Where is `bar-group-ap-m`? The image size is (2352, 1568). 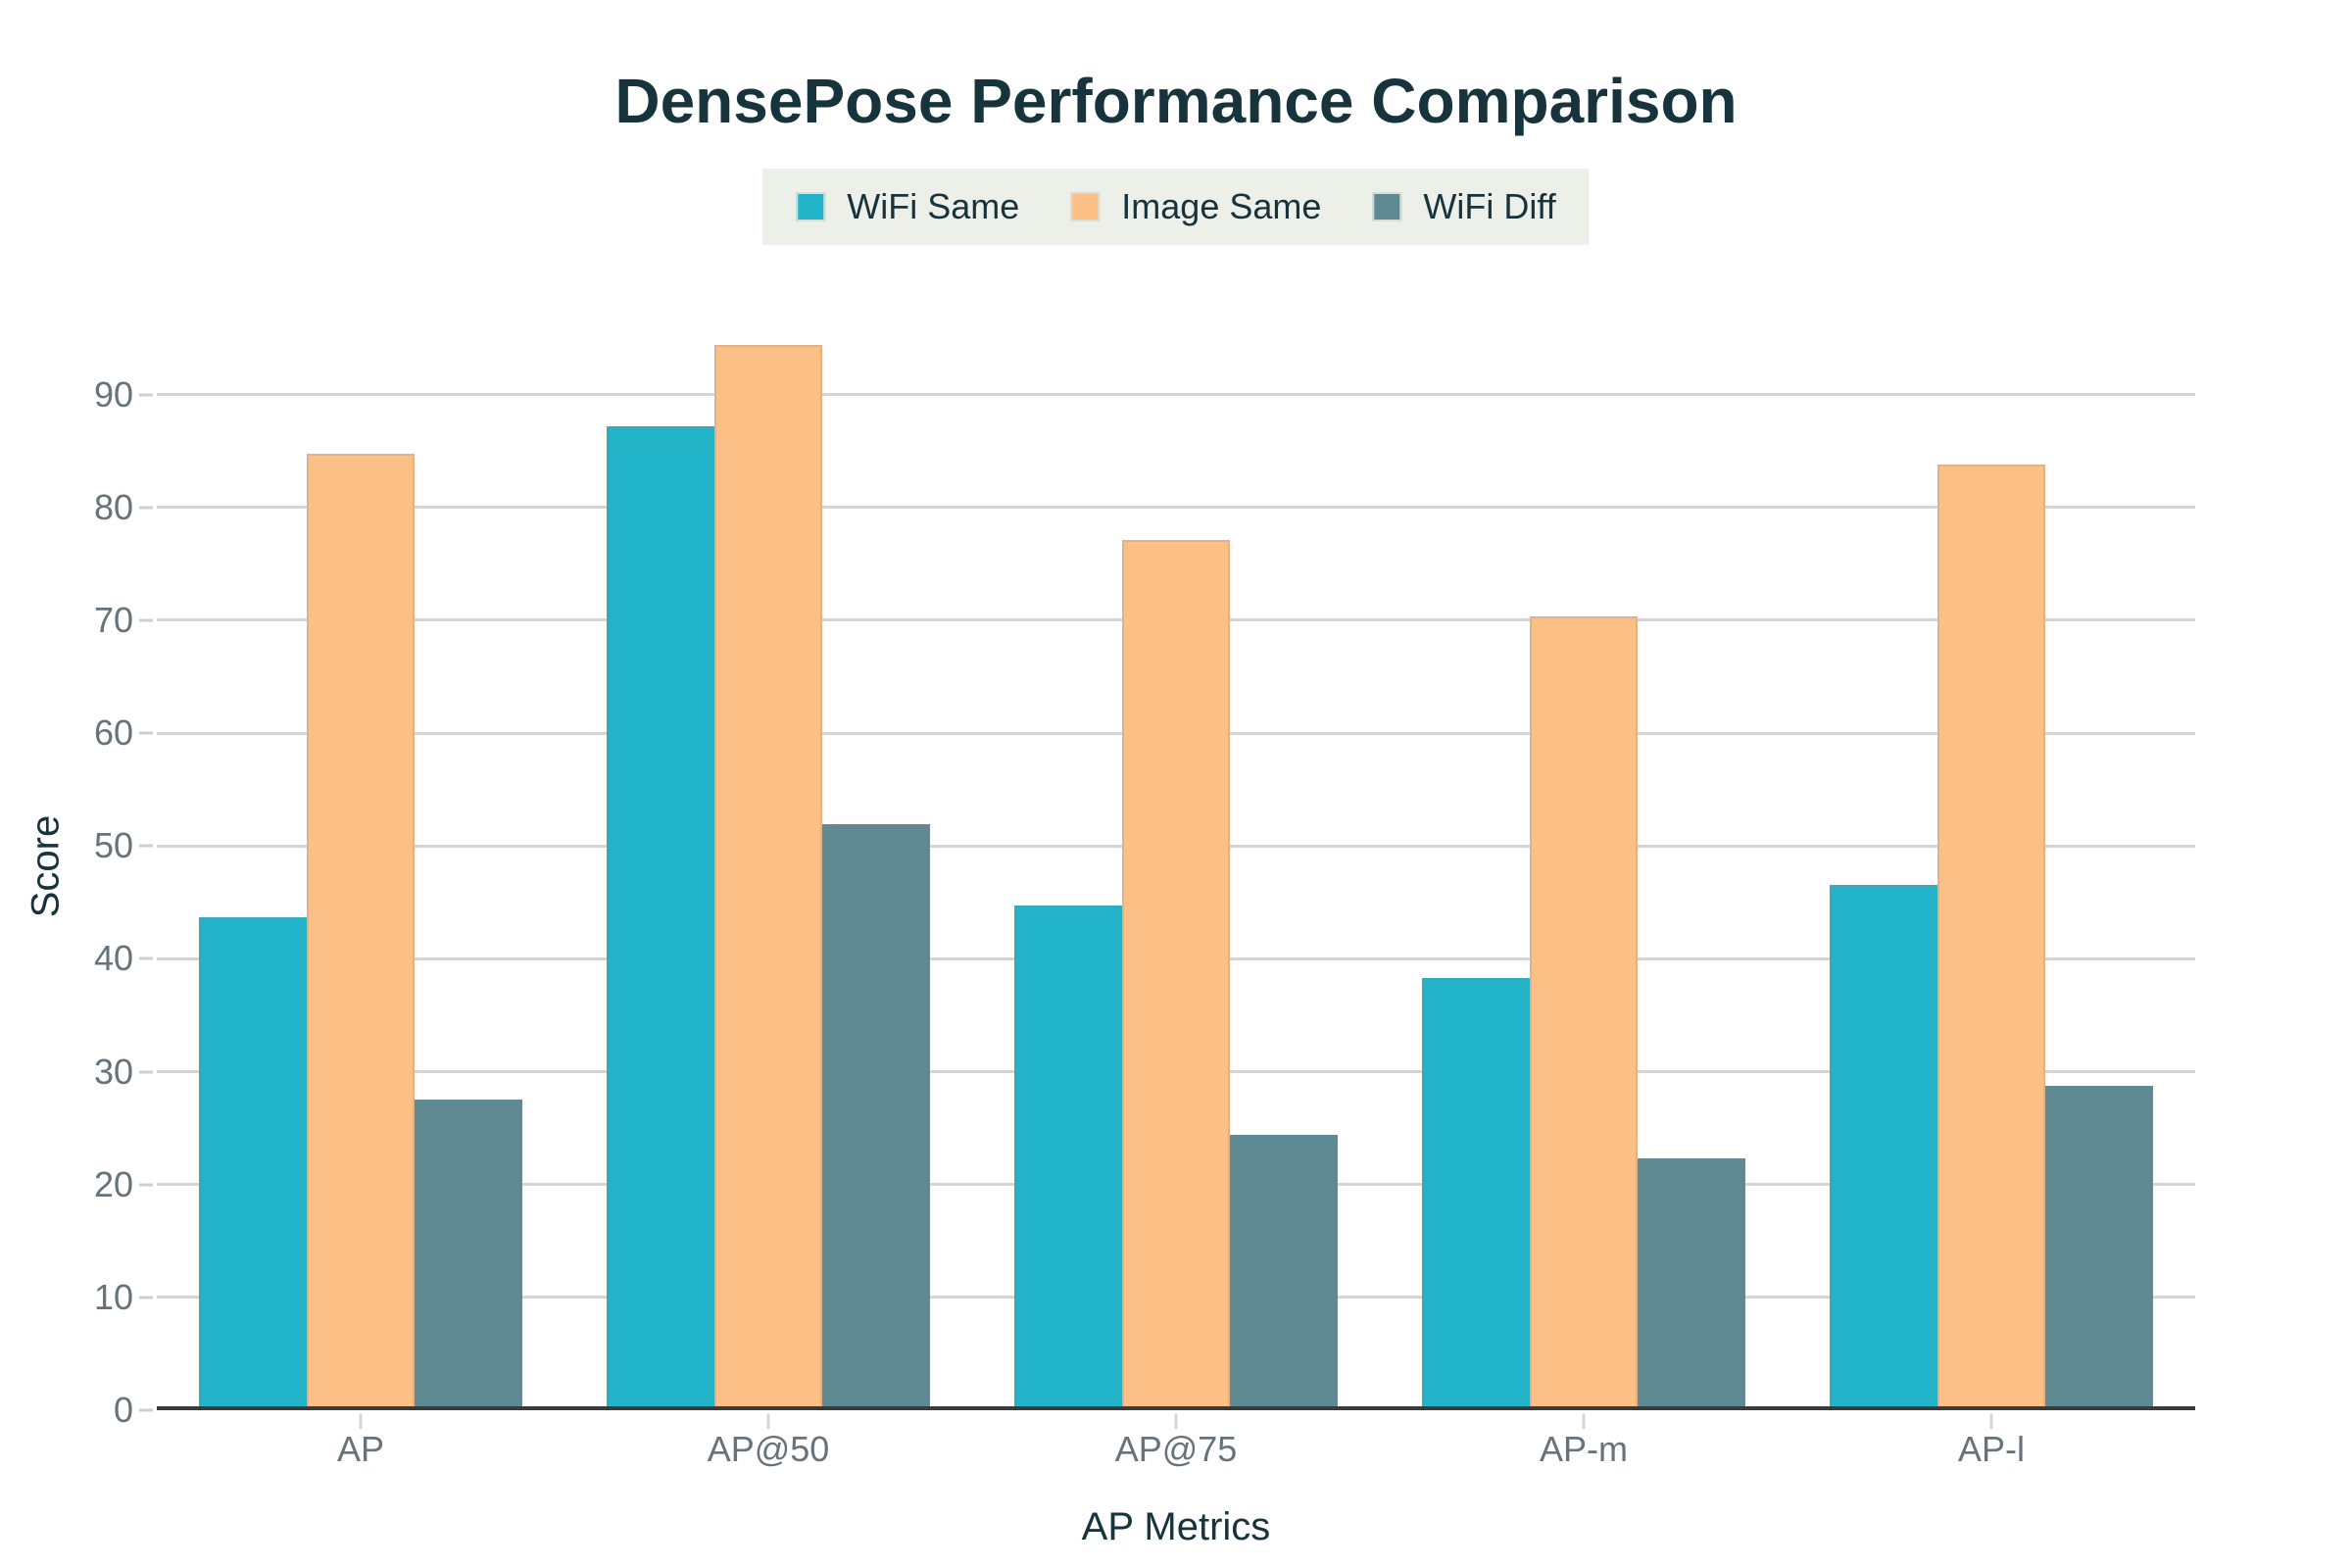 bar-group-ap-m is located at coordinates (1584, 865).